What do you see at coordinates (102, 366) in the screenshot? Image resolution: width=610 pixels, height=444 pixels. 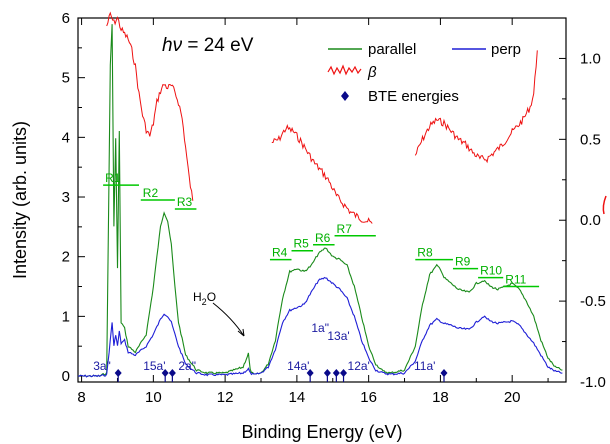 I see `bte-label-0: 3a"` at bounding box center [102, 366].